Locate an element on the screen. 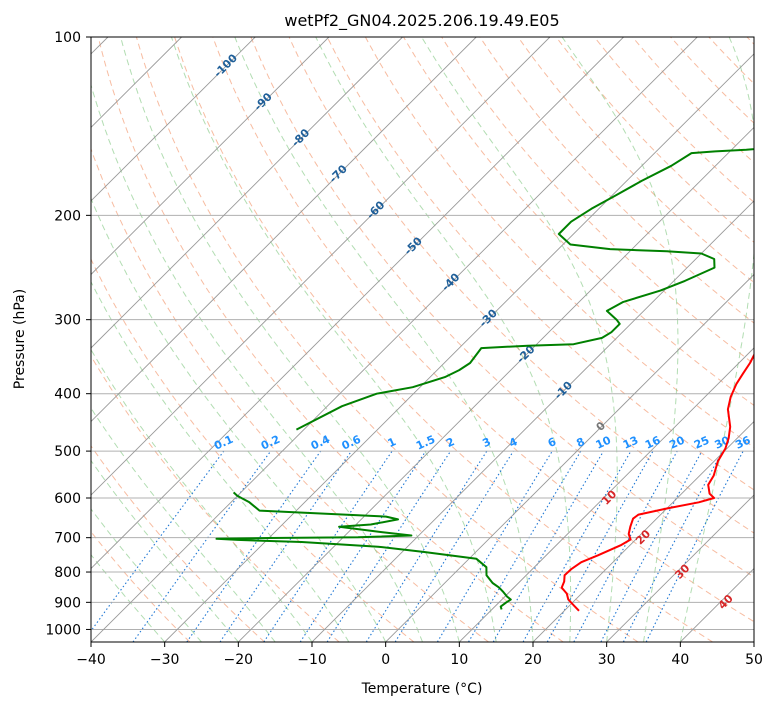 This screenshot has width=775, height=708. y-tick-label: 200 is located at coordinates (67, 216).